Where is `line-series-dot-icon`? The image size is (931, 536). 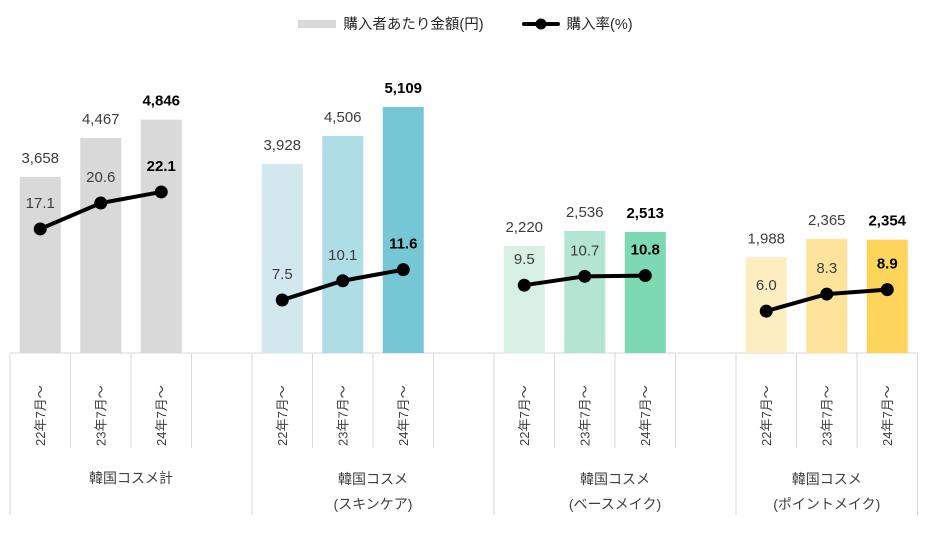 line-series-dot-icon is located at coordinates (541, 23).